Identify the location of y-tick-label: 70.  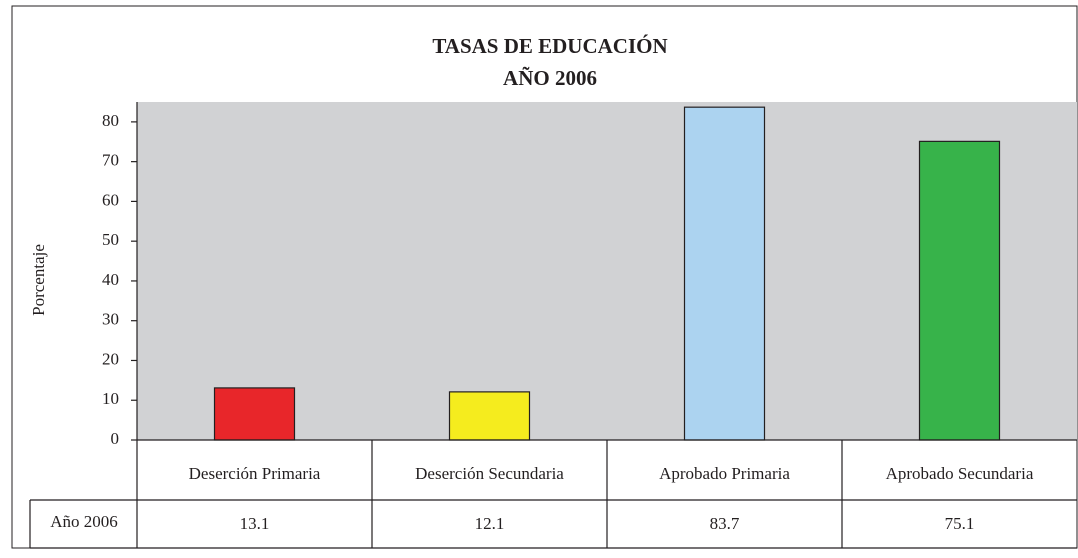
(110, 160).